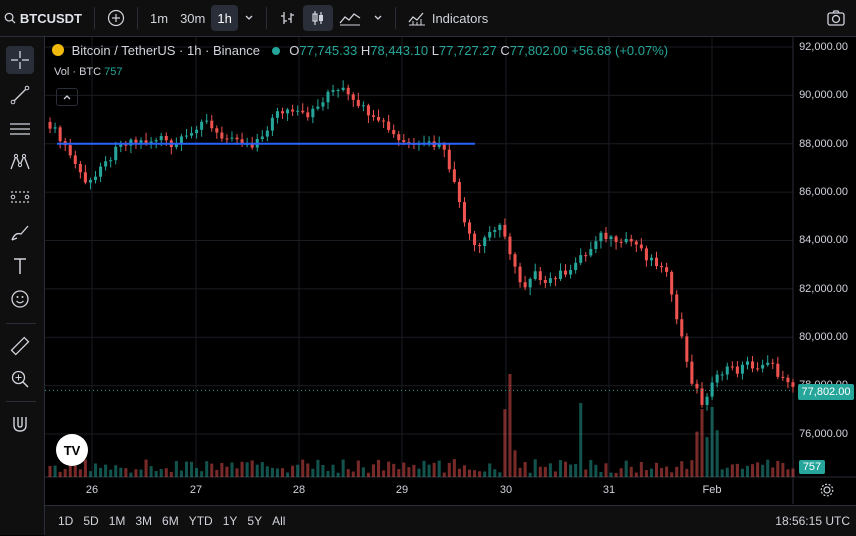 The image size is (856, 536). What do you see at coordinates (44, 18) in the screenshot?
I see `symbol-search: BTCUSDT` at bounding box center [44, 18].